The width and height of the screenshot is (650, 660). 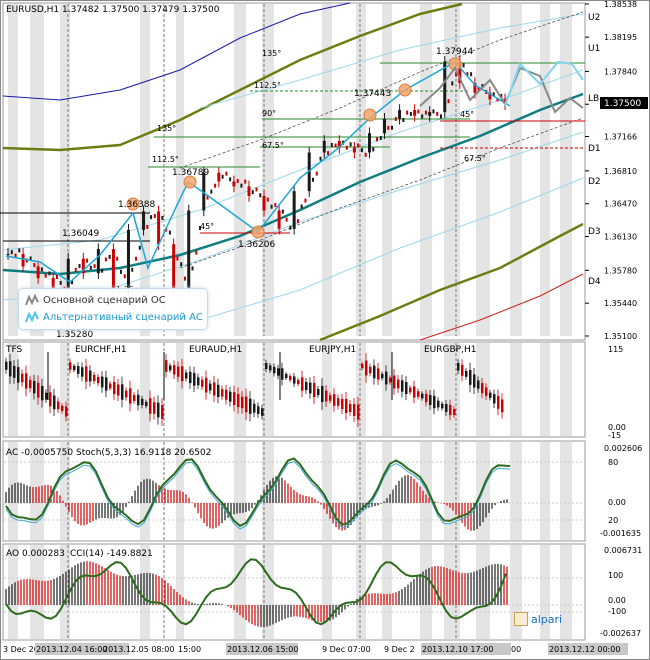 What do you see at coordinates (294, 389) in the screenshot?
I see `tfs-panel` at bounding box center [294, 389].